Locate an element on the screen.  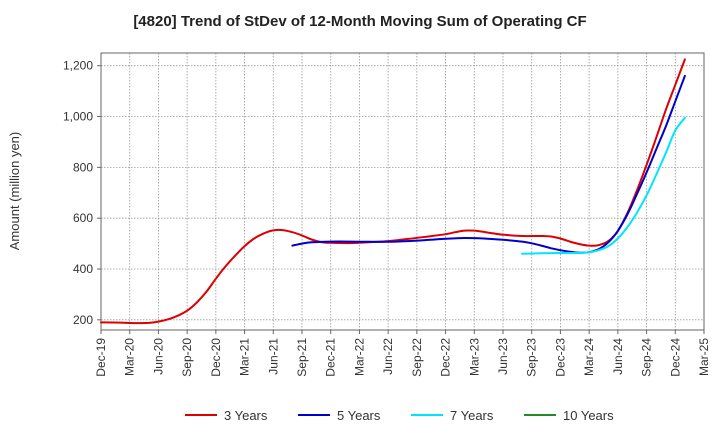
x-tick-label-13: Mar-23 is located at coordinates (474, 357).